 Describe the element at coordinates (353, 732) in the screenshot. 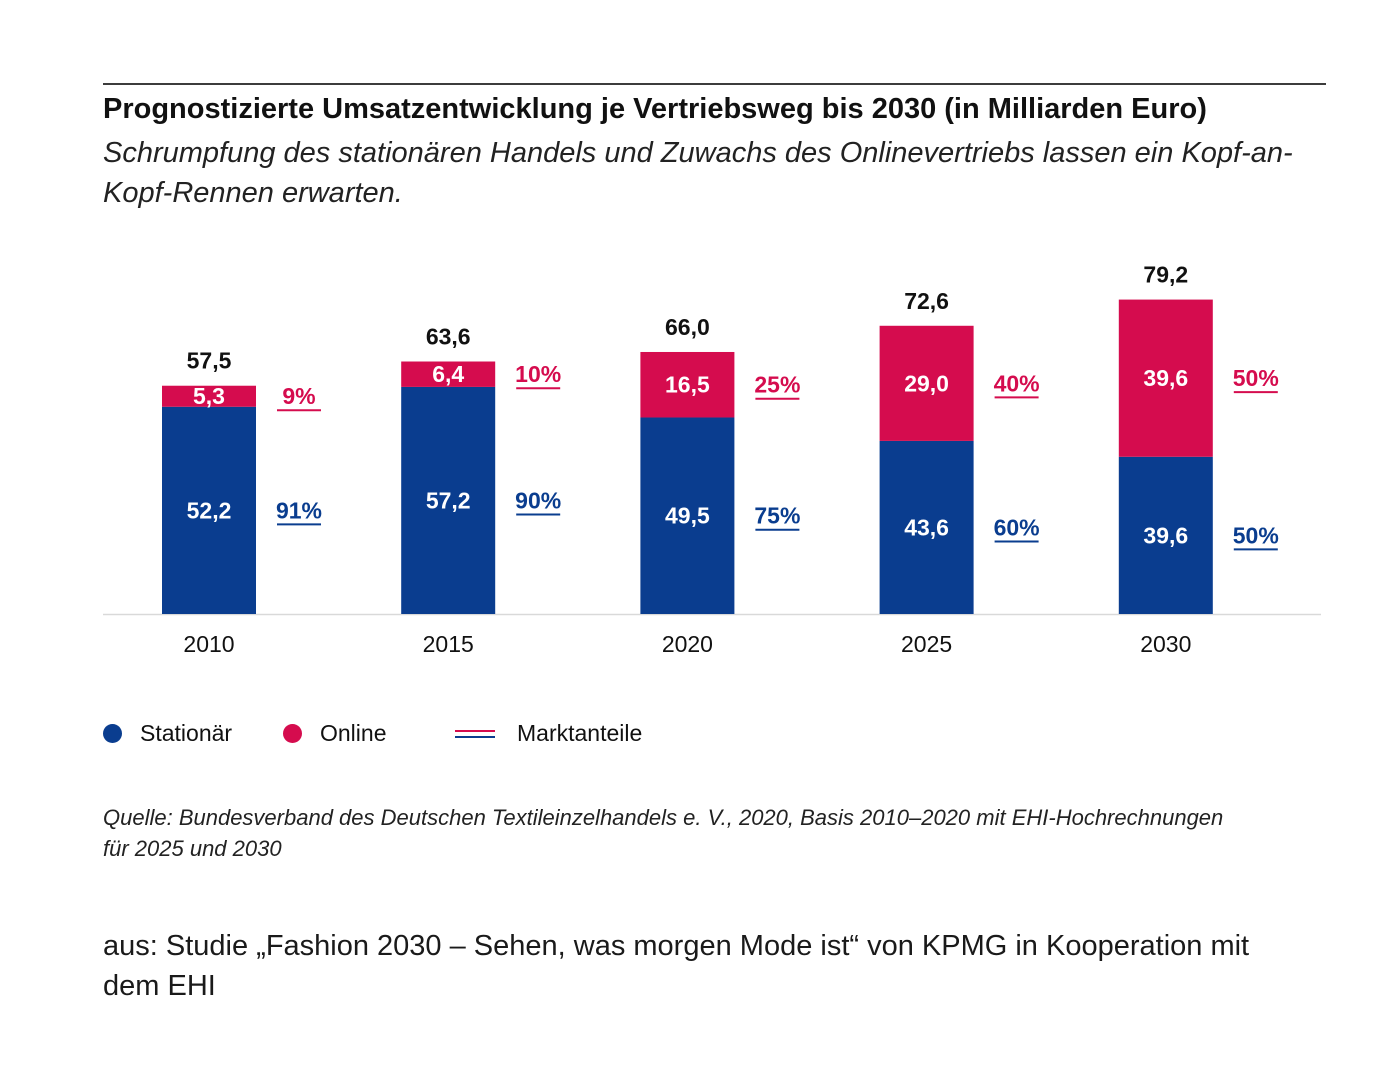

I see `legend-label-online: Online` at that location.